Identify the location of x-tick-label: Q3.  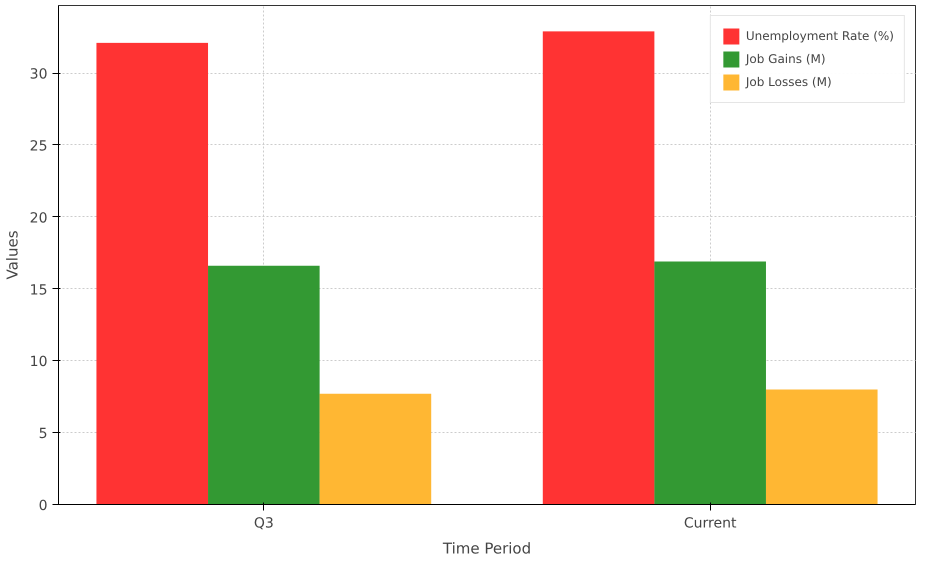
(264, 524).